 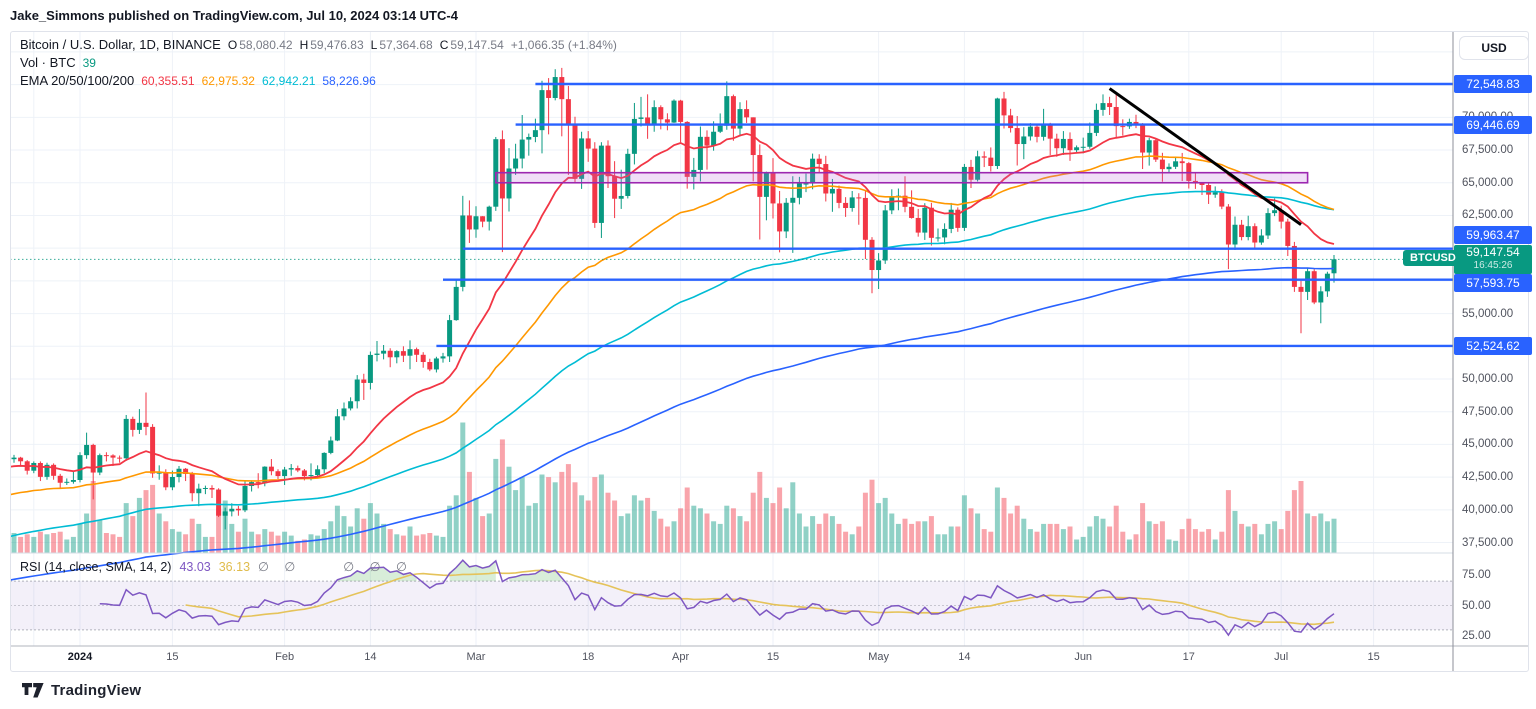 What do you see at coordinates (1493, 283) in the screenshot?
I see `price-level-label: 57,593.75` at bounding box center [1493, 283].